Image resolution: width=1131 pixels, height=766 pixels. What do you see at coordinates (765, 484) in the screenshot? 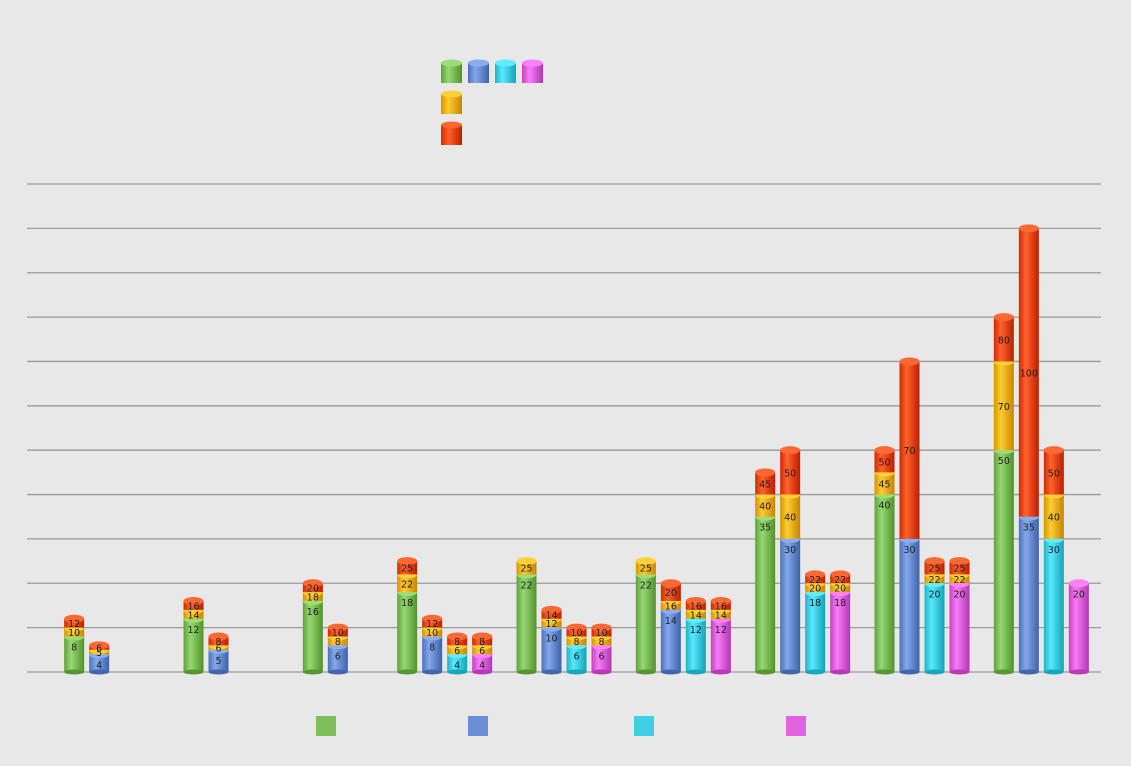
I see `data-label: 45` at bounding box center [765, 484].